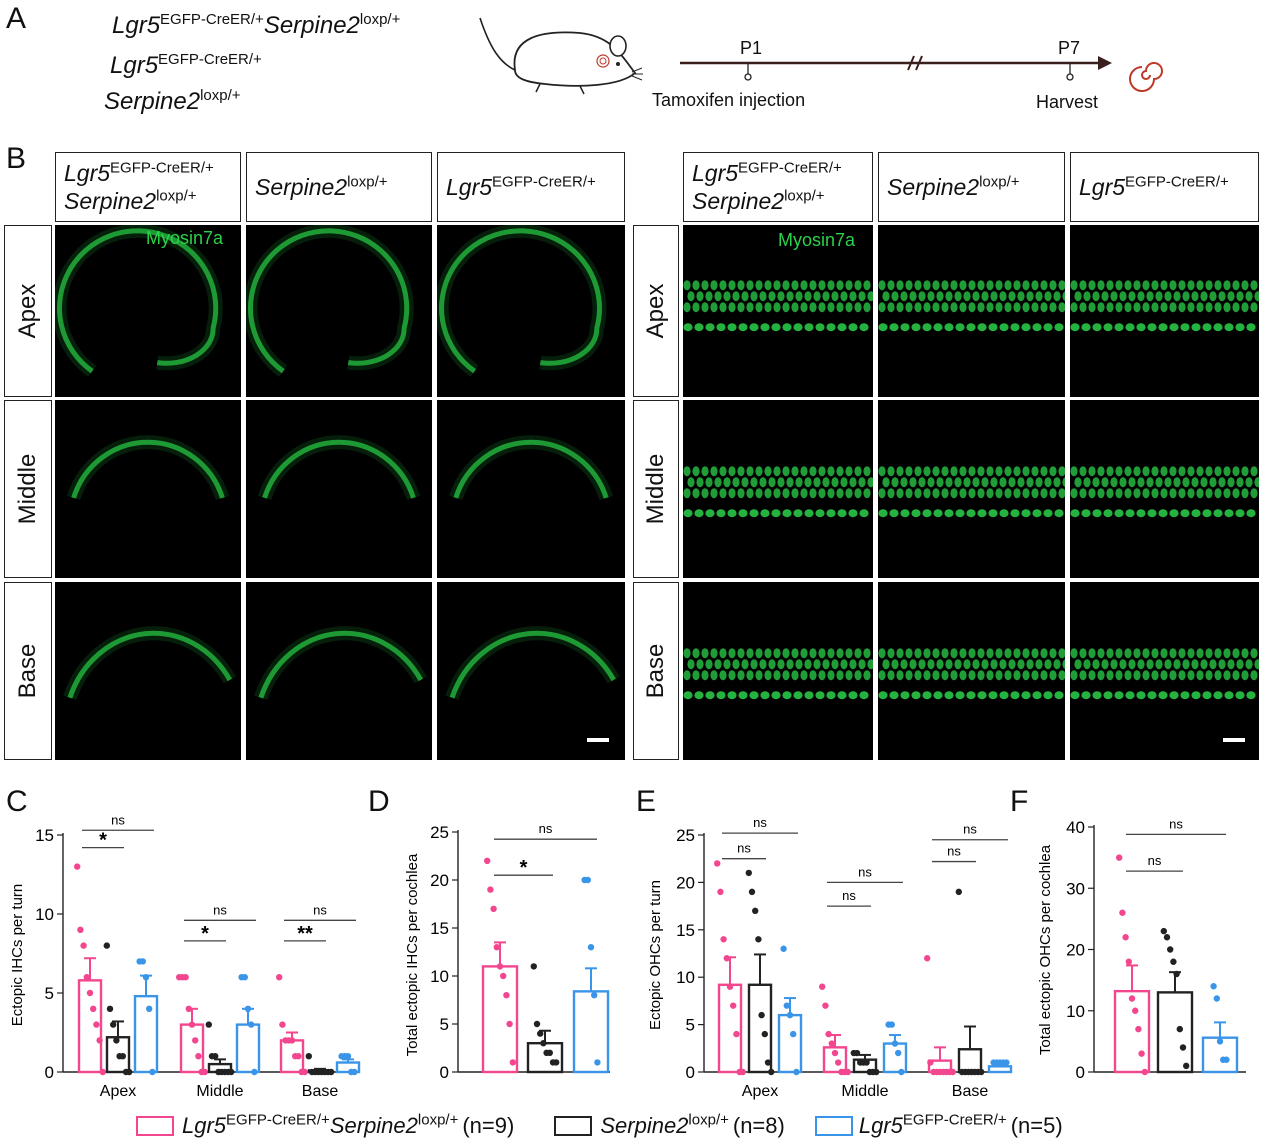 This screenshot has height=1145, width=1266. Describe the element at coordinates (932, 1124) in the screenshot. I see `legend-label-lgr5: Lgr5EGFP-CreER/+` at that location.